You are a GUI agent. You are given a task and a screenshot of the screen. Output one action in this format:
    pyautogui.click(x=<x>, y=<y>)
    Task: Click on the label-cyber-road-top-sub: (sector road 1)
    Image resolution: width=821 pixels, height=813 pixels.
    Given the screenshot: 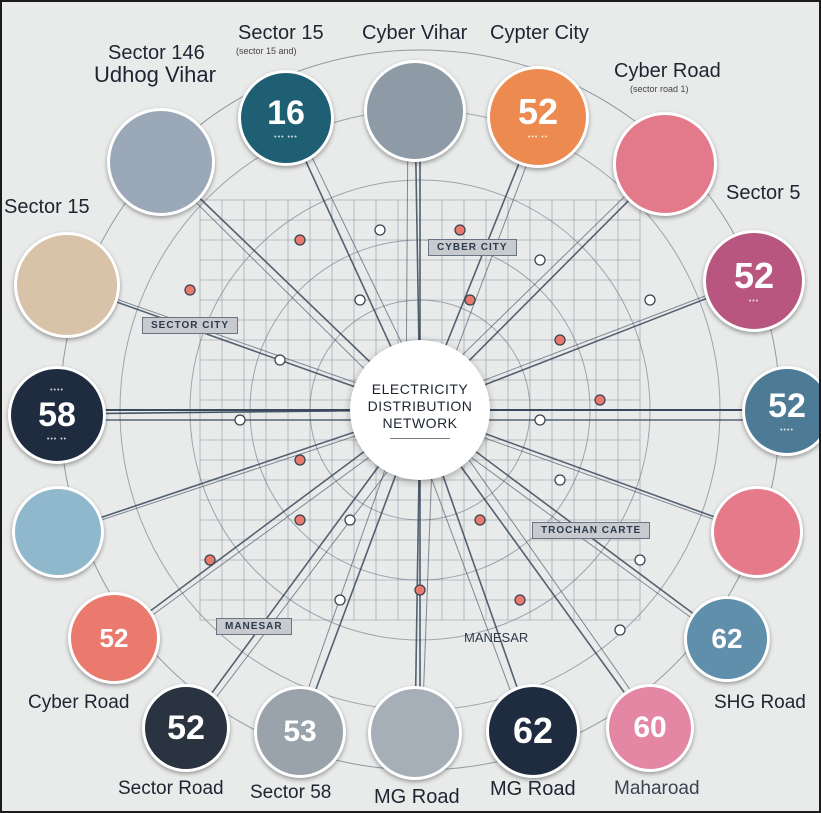 What is the action you would take?
    pyautogui.click(x=659, y=89)
    